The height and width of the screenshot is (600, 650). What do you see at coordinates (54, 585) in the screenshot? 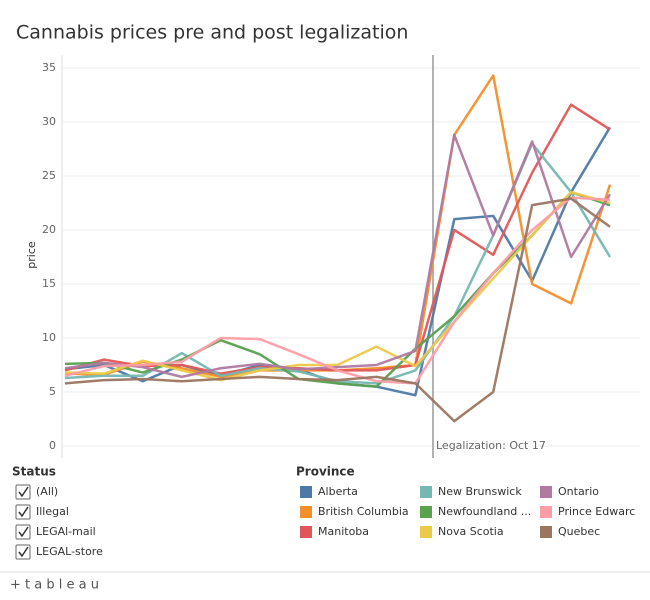
I see `footer-logo: + t a b l e a u` at bounding box center [54, 585].